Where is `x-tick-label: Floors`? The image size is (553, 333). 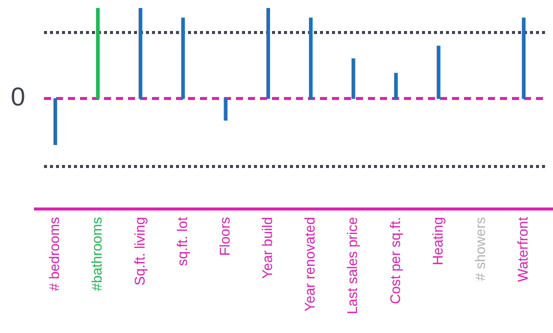 x-tick-label: Floors is located at coordinates (224, 236).